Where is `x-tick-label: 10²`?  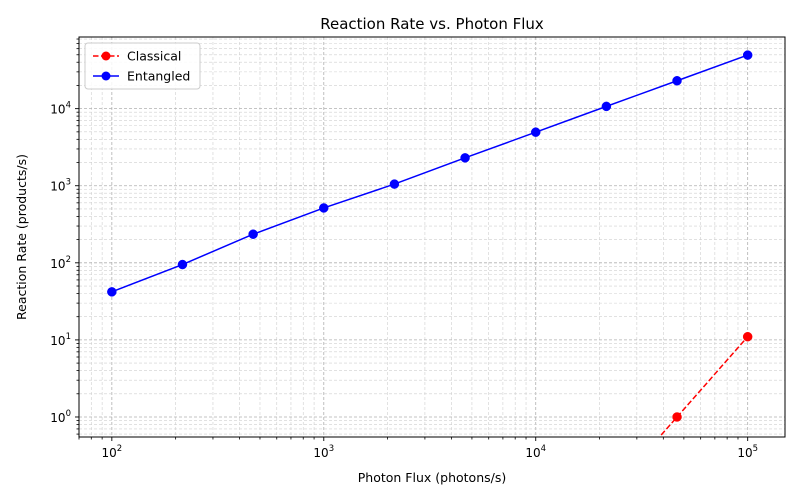 x-tick-label: 10² is located at coordinates (111, 452).